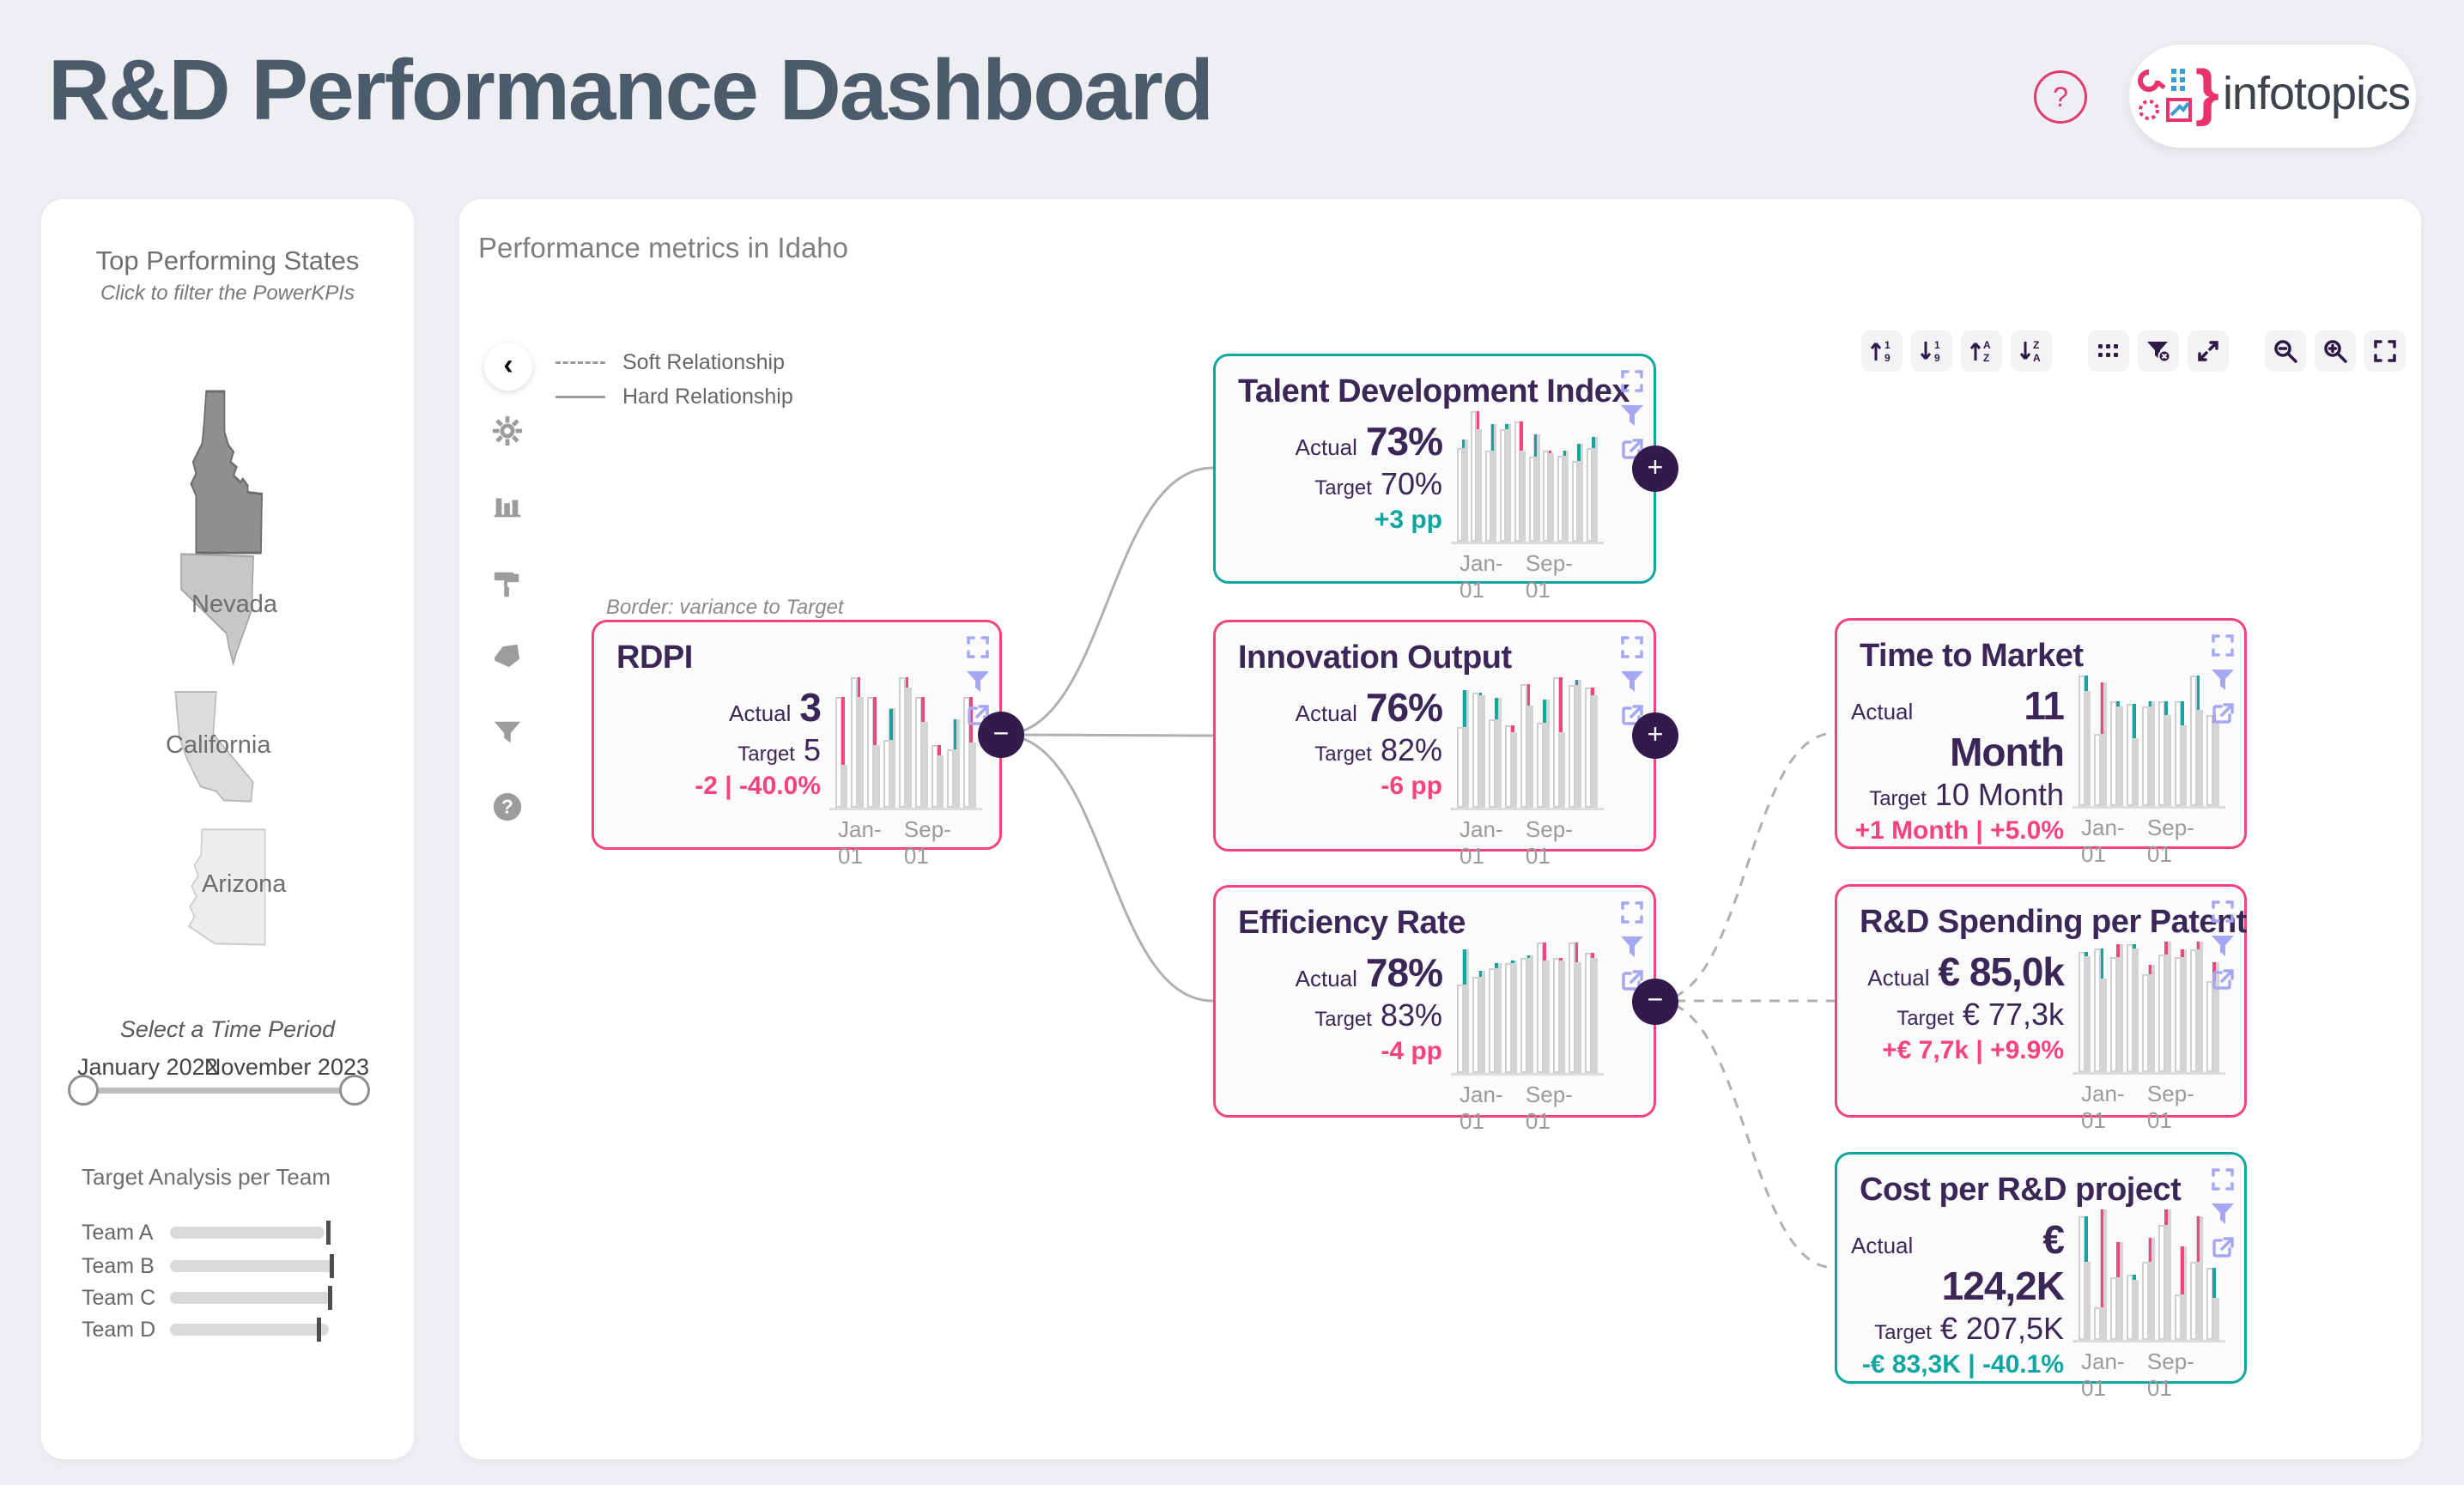 The width and height of the screenshot is (2464, 1485). Describe the element at coordinates (1404, 972) in the screenshot. I see `actual-value: 78%` at that location.